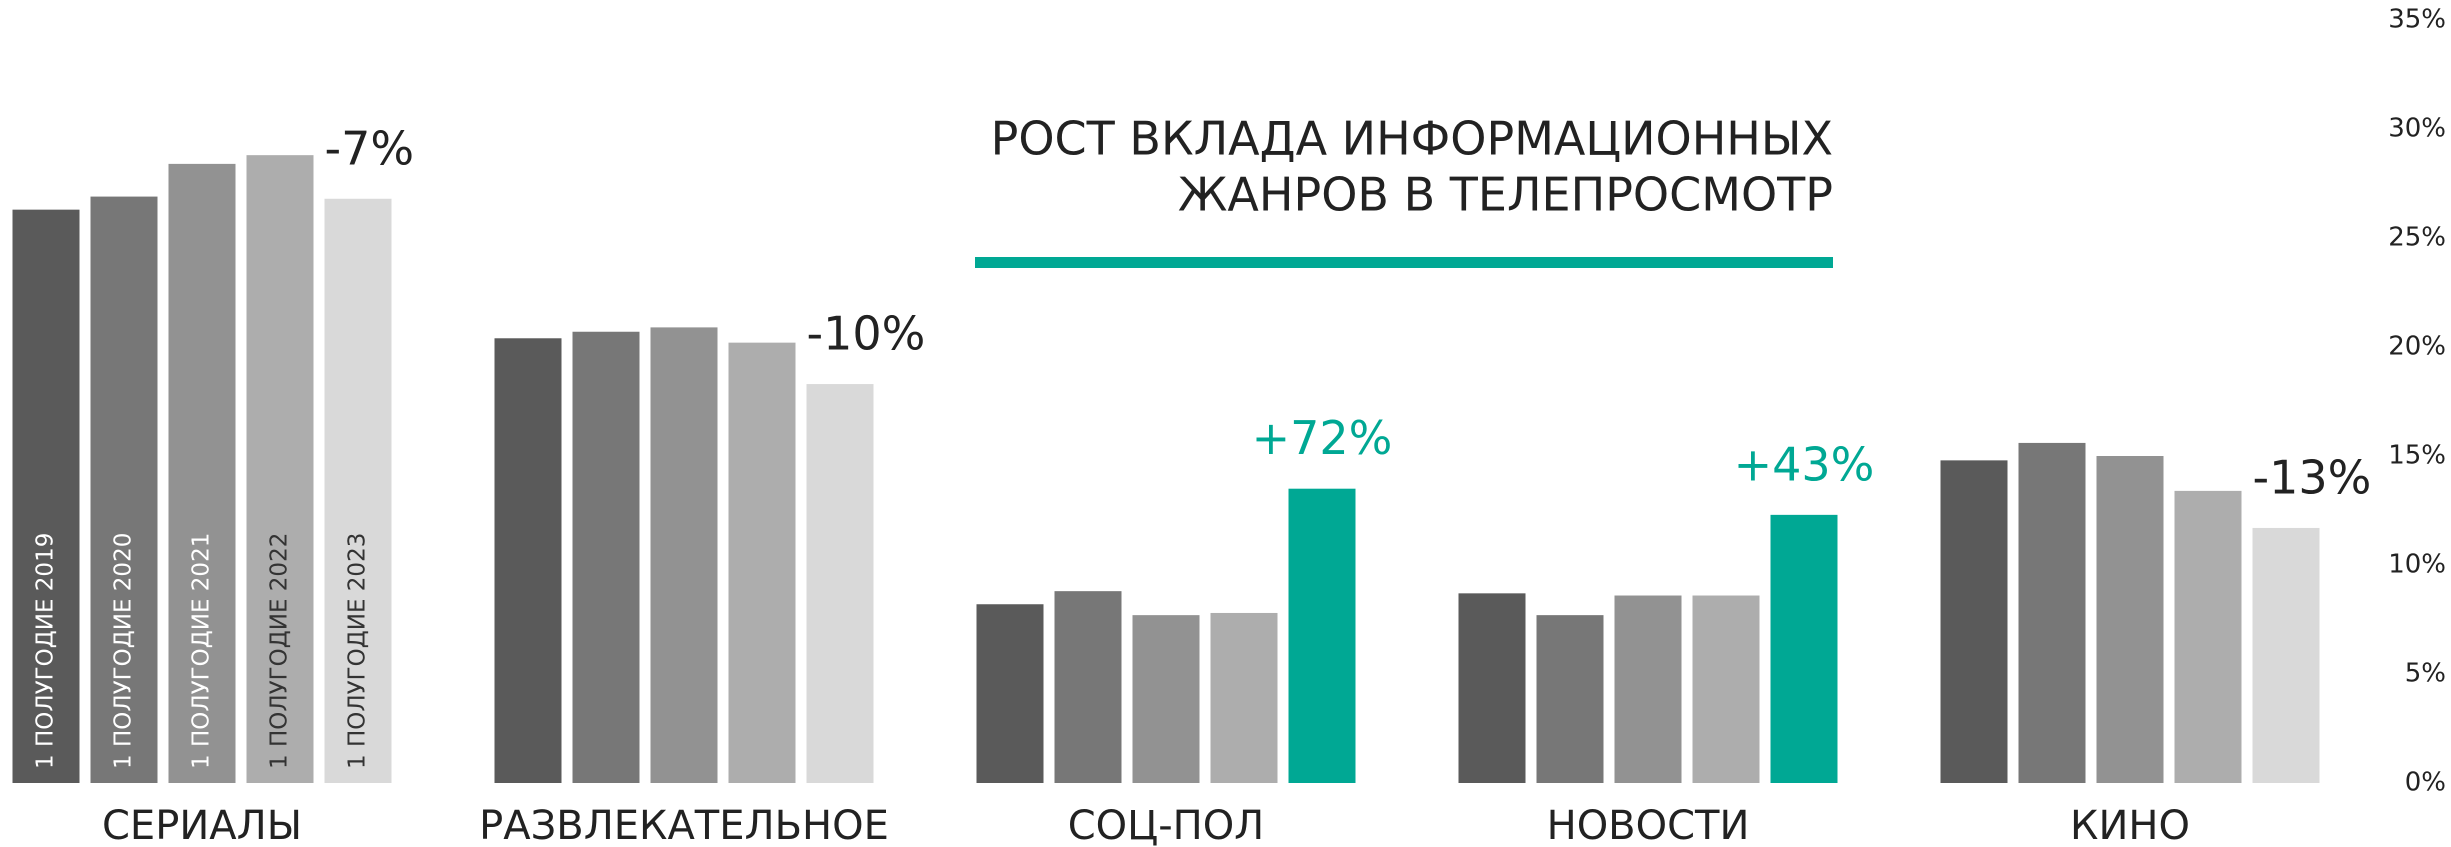 This screenshot has width=2451, height=847. Describe the element at coordinates (2417, 238) in the screenshot. I see `y-tick-label: 25%` at that location.